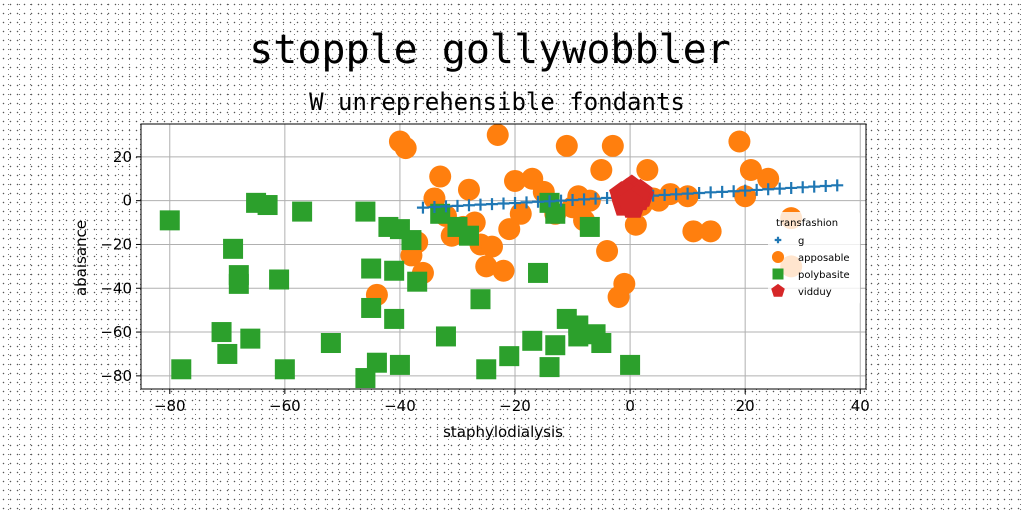 This screenshot has height=512, width=1024. Describe the element at coordinates (116, 288) in the screenshot. I see `y-tick-label: −40` at that location.